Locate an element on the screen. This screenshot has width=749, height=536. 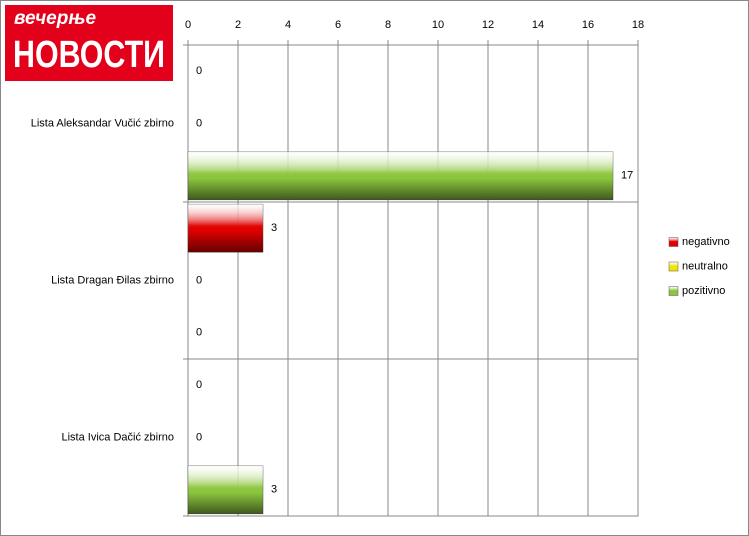
x-tick-label: 10 is located at coordinates (438, 25).